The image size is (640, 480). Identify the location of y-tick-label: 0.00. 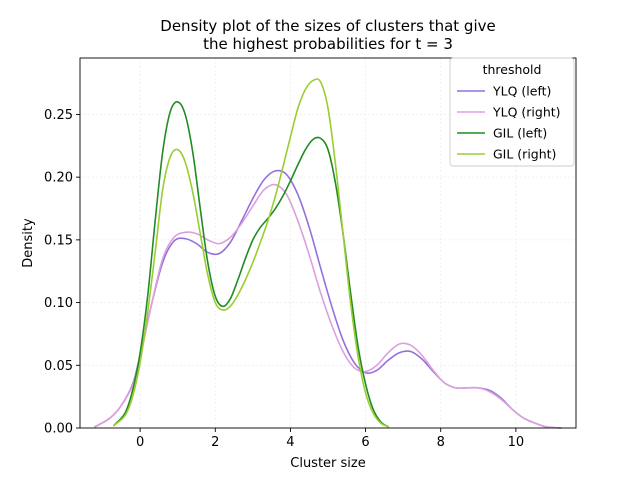
(58, 429).